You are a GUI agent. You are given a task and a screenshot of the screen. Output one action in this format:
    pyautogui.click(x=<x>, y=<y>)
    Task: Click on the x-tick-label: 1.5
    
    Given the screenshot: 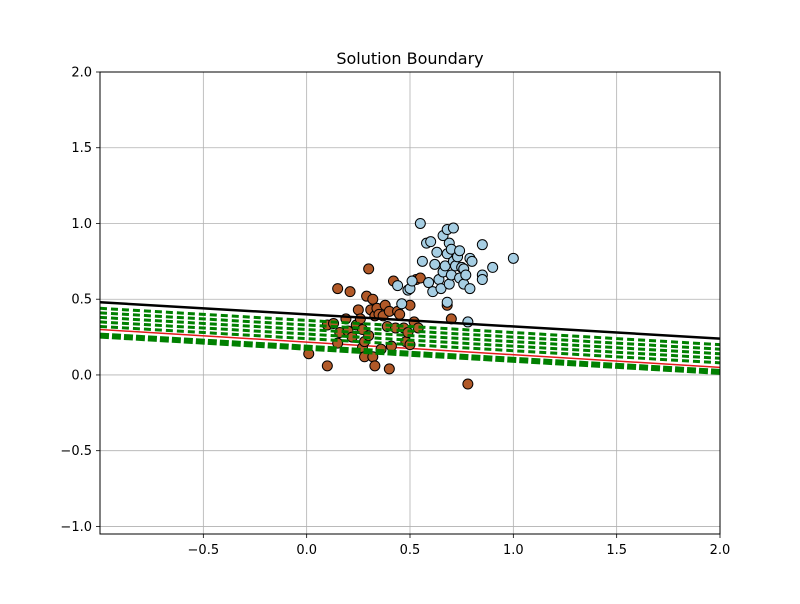 What is the action you would take?
    pyautogui.click(x=616, y=550)
    